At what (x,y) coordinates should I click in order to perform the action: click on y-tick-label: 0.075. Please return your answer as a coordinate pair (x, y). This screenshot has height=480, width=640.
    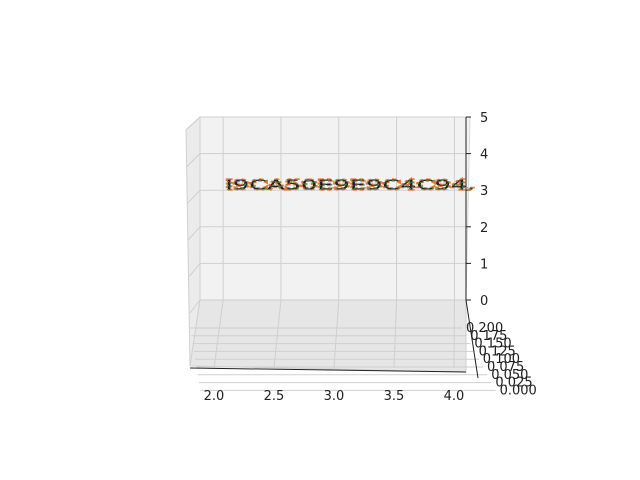
    Looking at the image, I should click on (505, 367).